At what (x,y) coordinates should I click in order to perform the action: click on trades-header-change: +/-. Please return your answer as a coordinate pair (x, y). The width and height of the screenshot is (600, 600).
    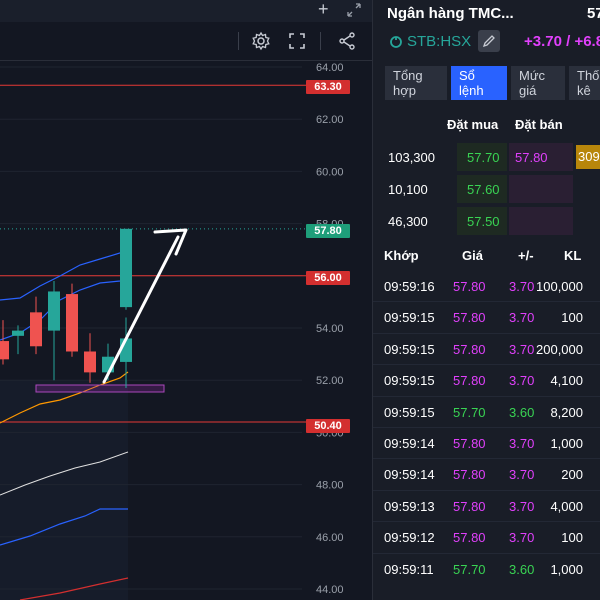
    Looking at the image, I should click on (526, 255).